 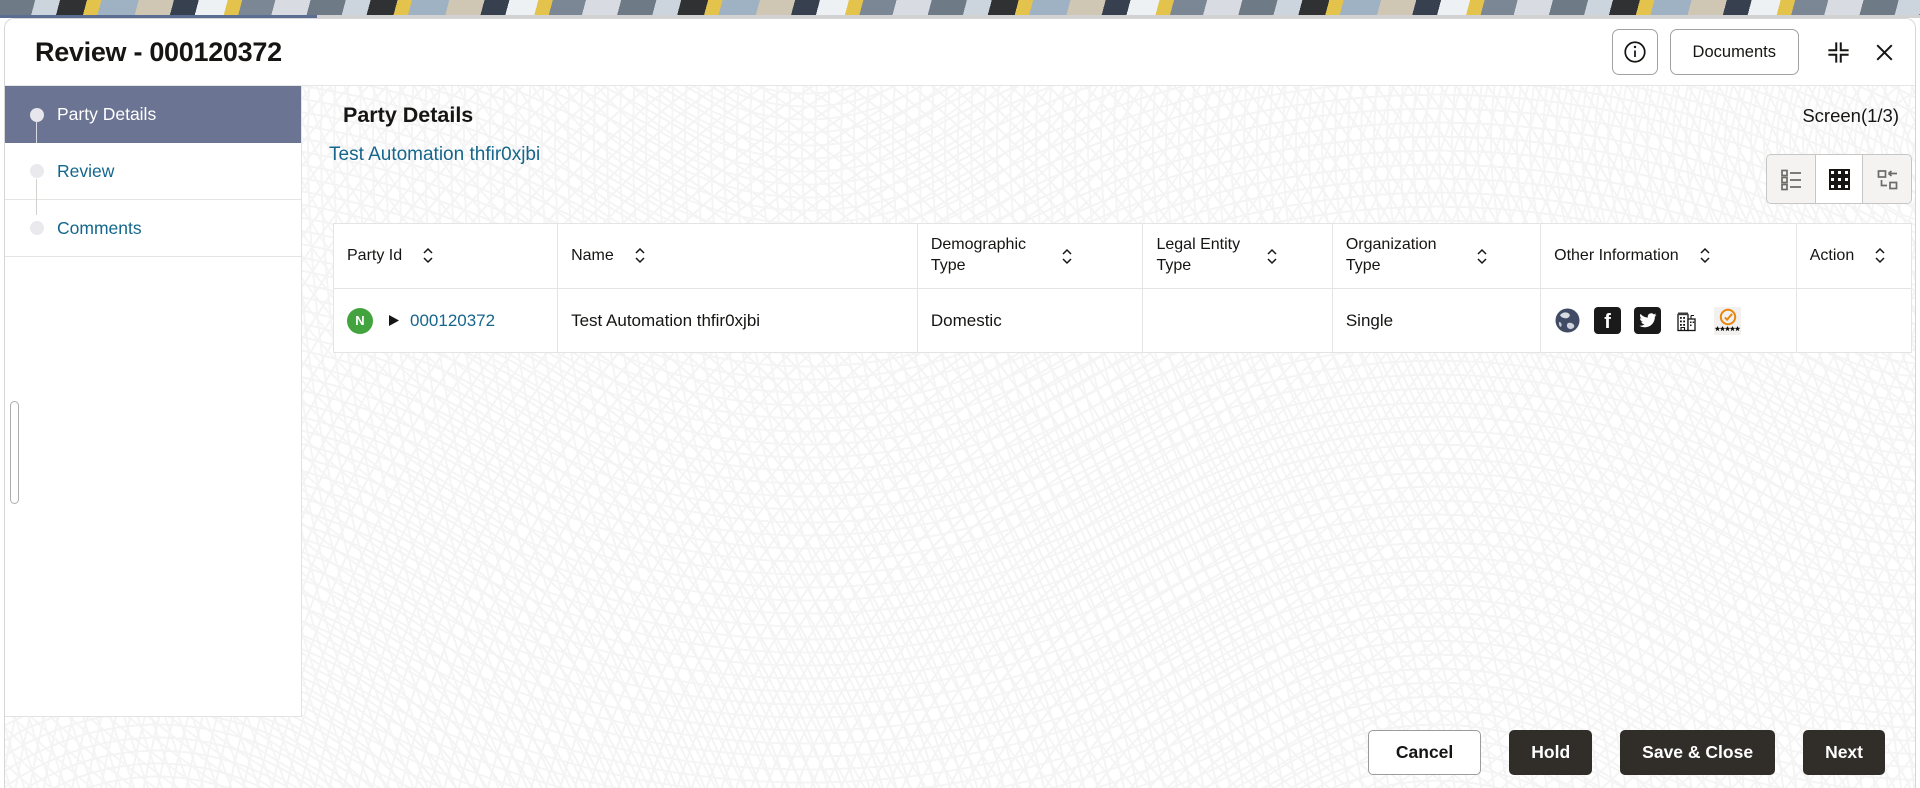 I want to click on next-button: Next, so click(x=1844, y=752).